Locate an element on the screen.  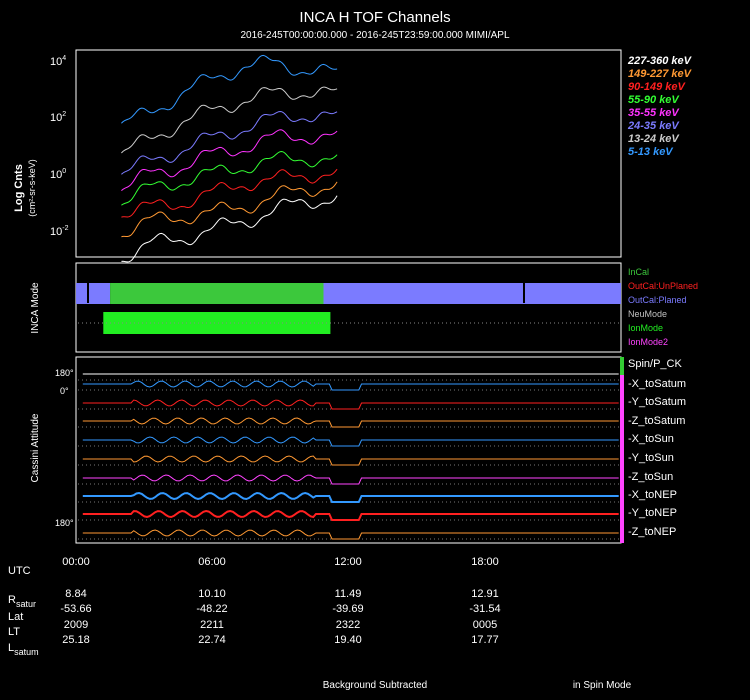
y-tick-label: 10⁻² is located at coordinates (59, 231).